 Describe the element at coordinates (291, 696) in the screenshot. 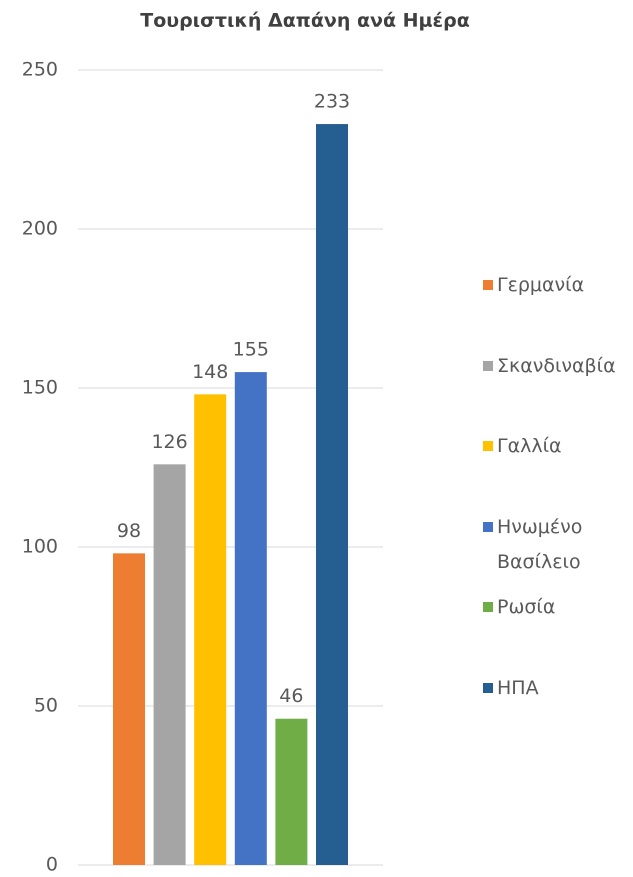

I see `data-label: 46` at that location.